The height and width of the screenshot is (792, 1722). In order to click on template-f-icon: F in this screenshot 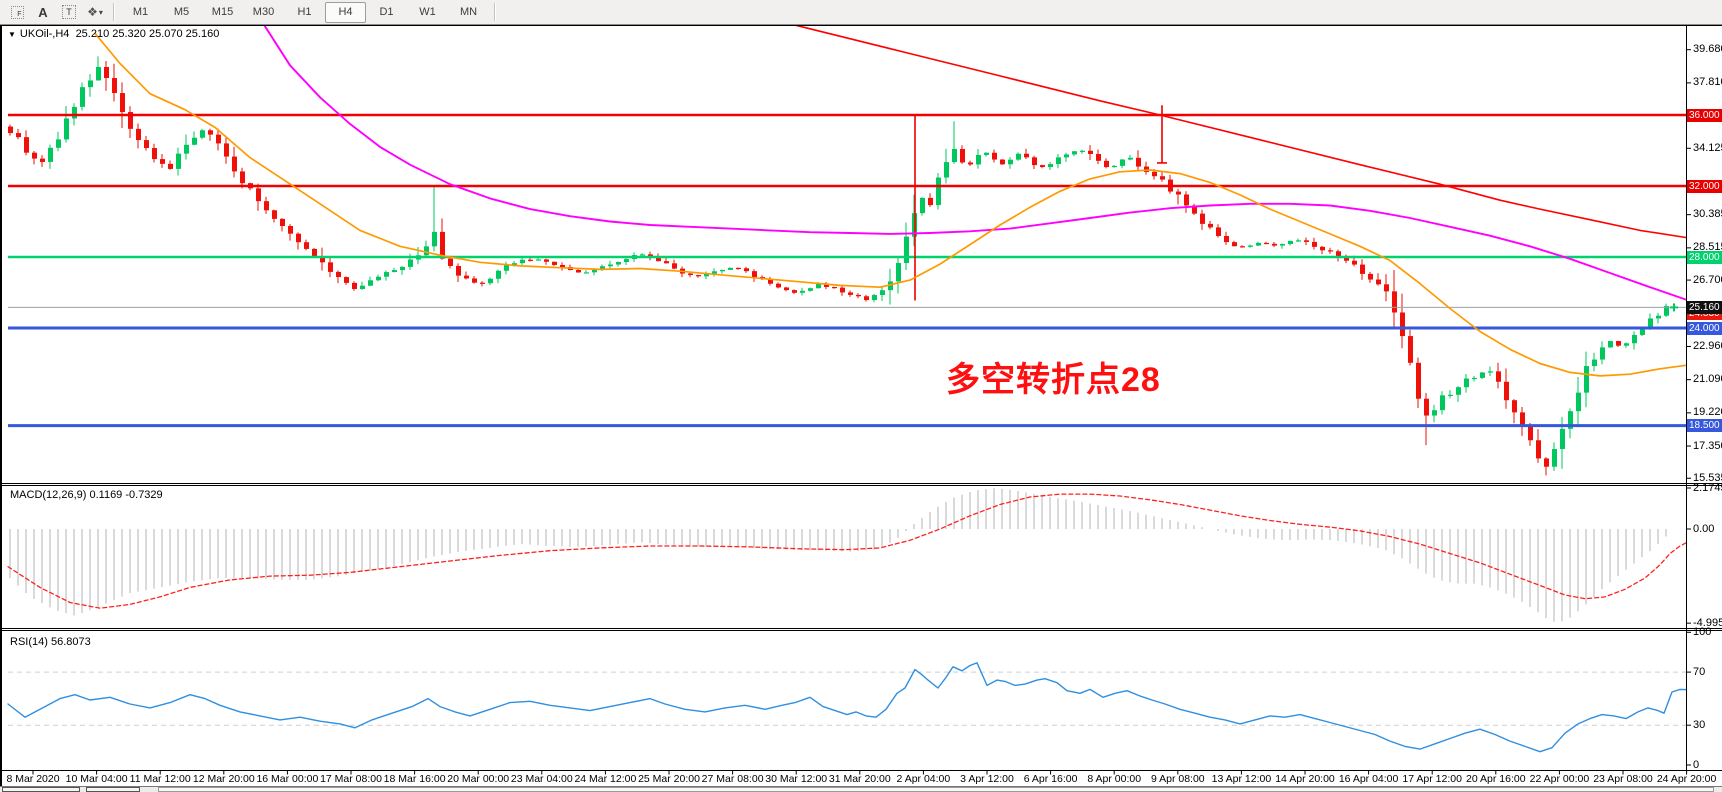, I will do `click(17, 12)`.